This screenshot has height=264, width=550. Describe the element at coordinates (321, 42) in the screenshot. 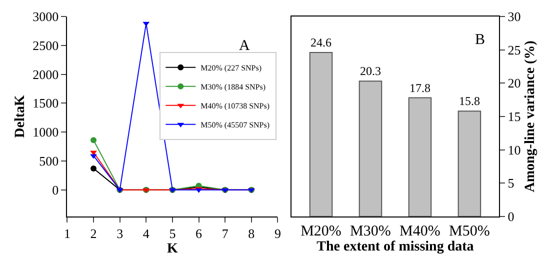

I see `data-label: 24.6` at that location.